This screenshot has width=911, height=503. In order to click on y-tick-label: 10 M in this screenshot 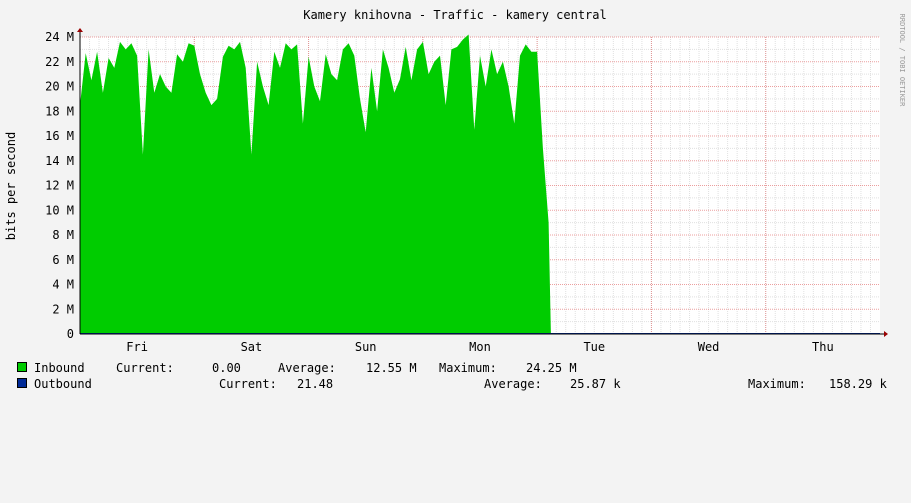, I will do `click(59, 210)`.